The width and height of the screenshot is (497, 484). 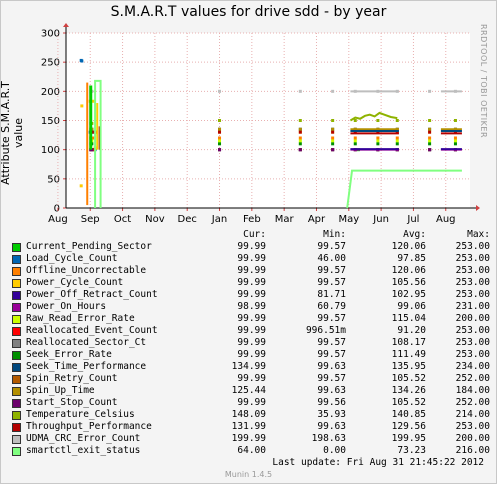 I want to click on legend-row: Power_On_Hours 98.99 60.79 99.06 231.00, so click(x=251, y=307).